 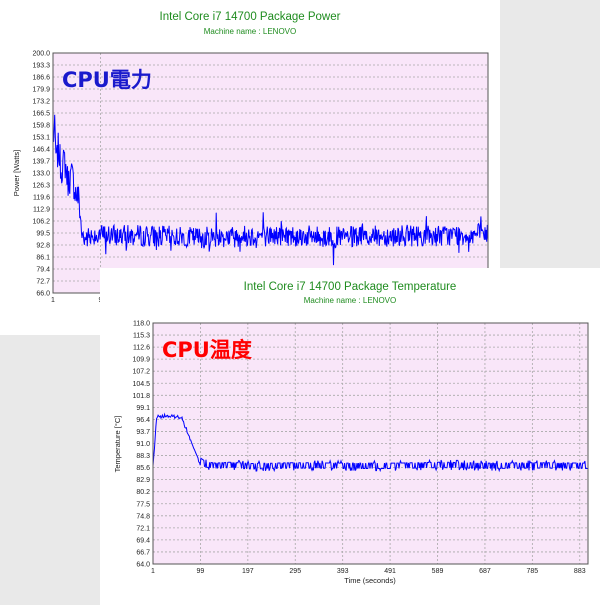 I want to click on temperature-overlay-label: CPU温度, so click(x=207, y=350).